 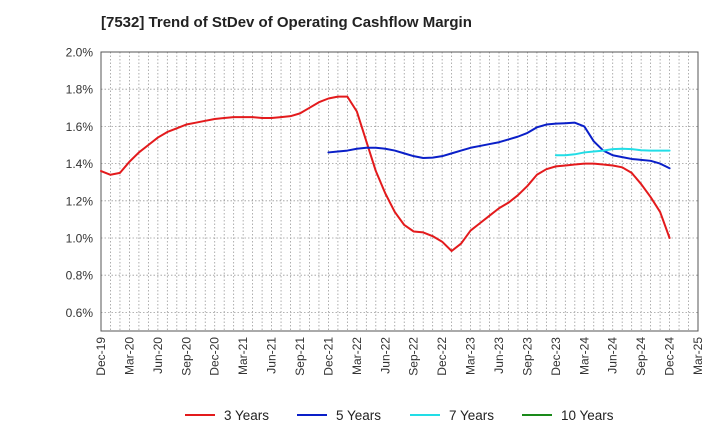 What do you see at coordinates (101, 356) in the screenshot?
I see `x-tick-label: Dec-19` at bounding box center [101, 356].